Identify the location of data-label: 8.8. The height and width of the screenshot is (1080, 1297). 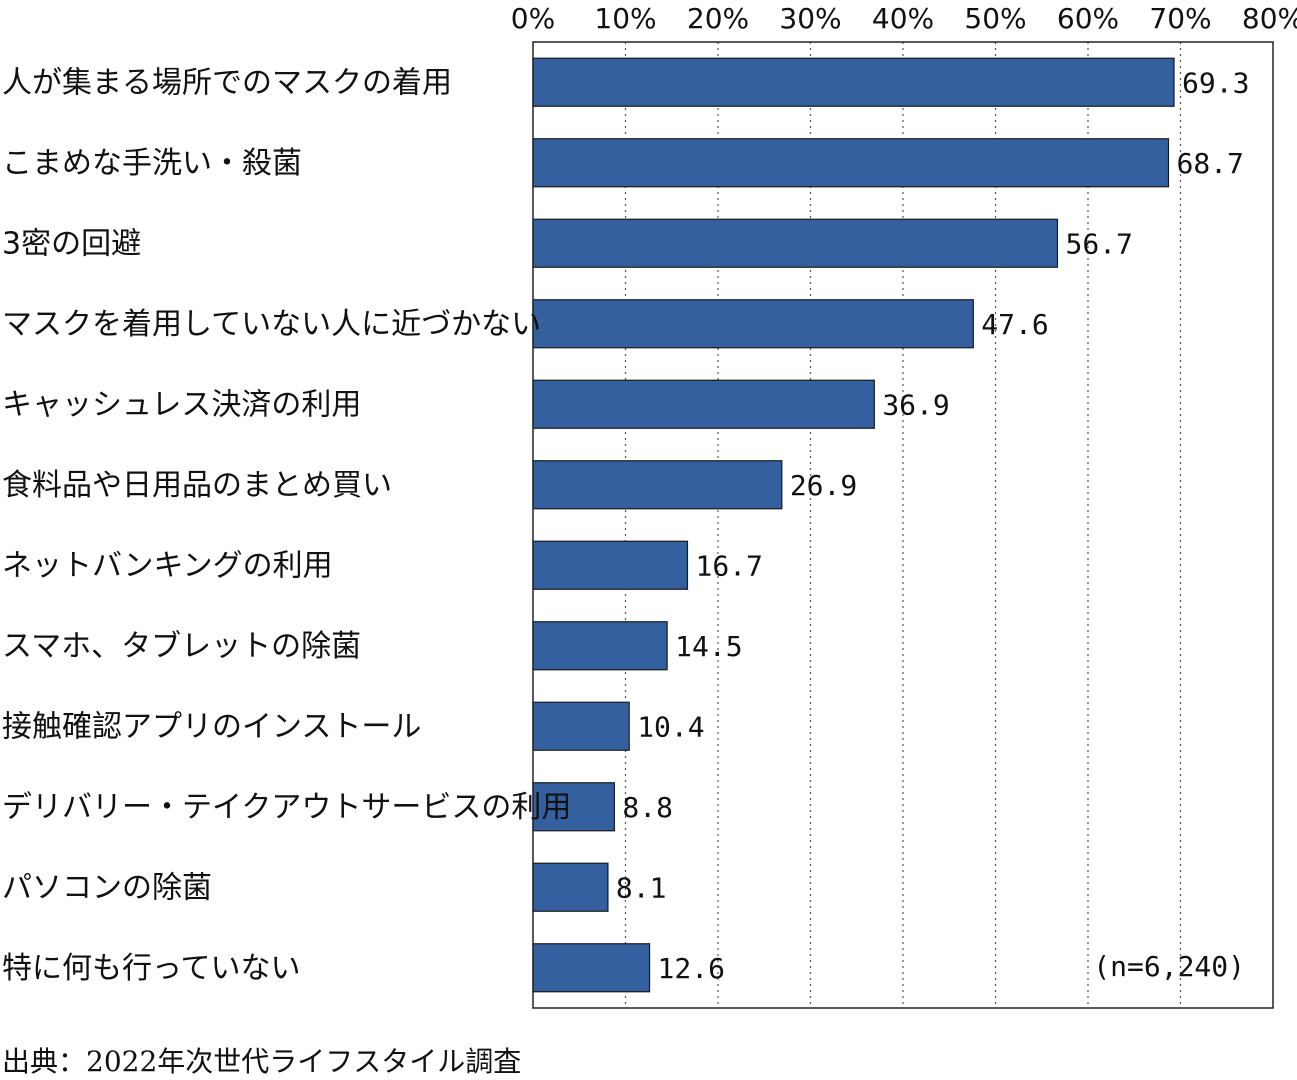
(647, 807).